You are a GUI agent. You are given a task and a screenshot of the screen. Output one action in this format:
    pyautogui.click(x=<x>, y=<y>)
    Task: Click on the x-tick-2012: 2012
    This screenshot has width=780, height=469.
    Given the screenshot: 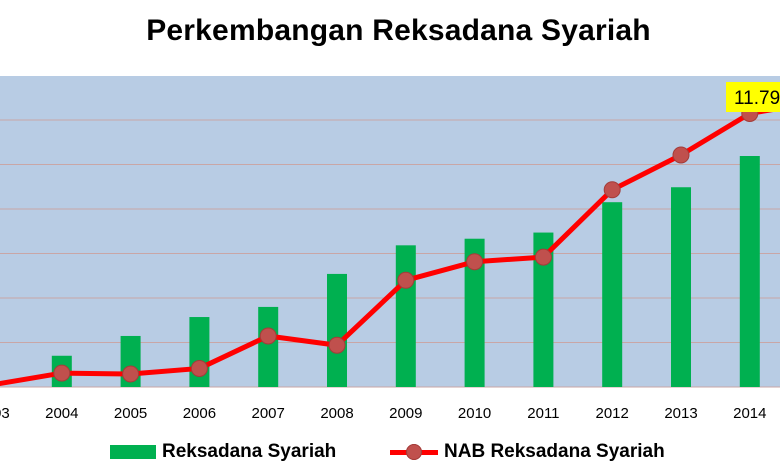 What is the action you would take?
    pyautogui.click(x=612, y=413)
    